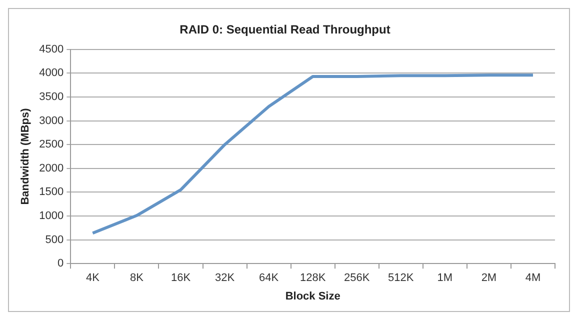  I want to click on y-tick-label: 0, so click(61, 264).